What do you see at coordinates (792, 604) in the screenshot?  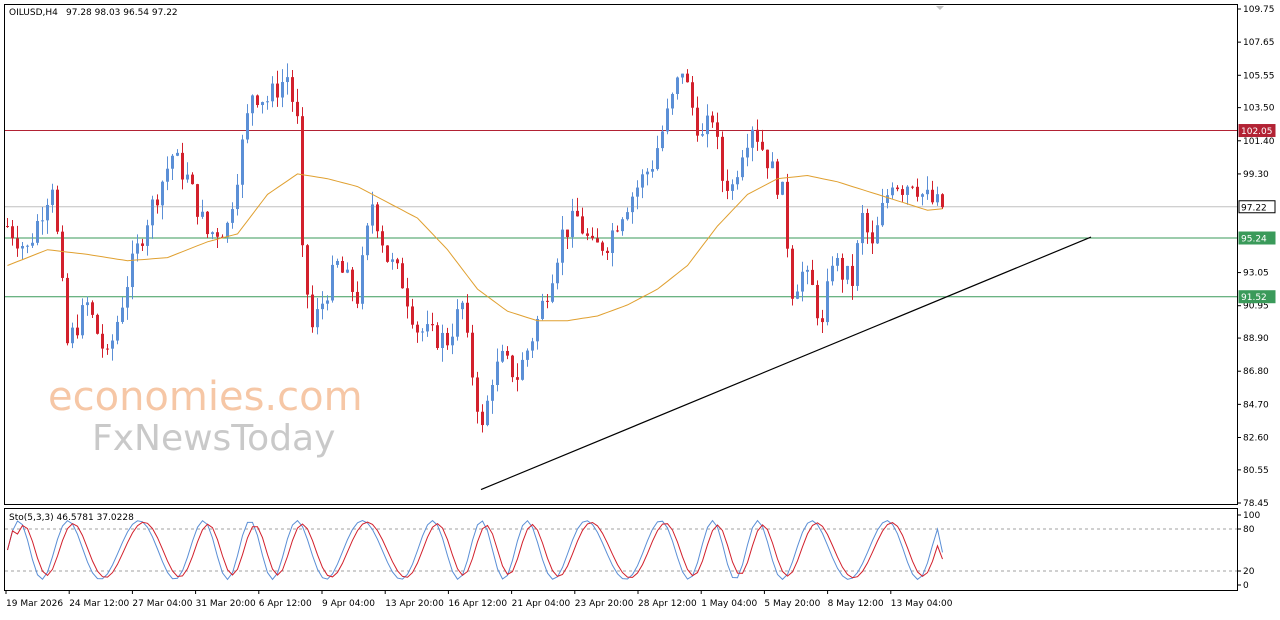 I see `x-tick-label: 5 May 20:00` at bounding box center [792, 604].